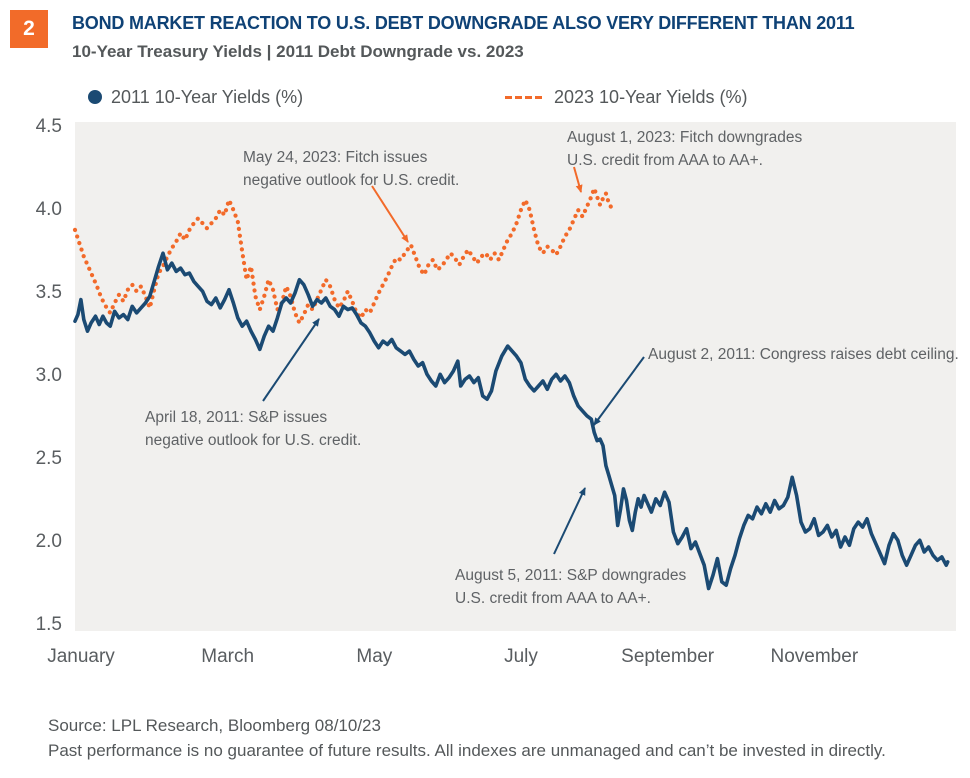 The image size is (970, 778). I want to click on y-tick-label-1.5: 1.5, so click(48, 624).